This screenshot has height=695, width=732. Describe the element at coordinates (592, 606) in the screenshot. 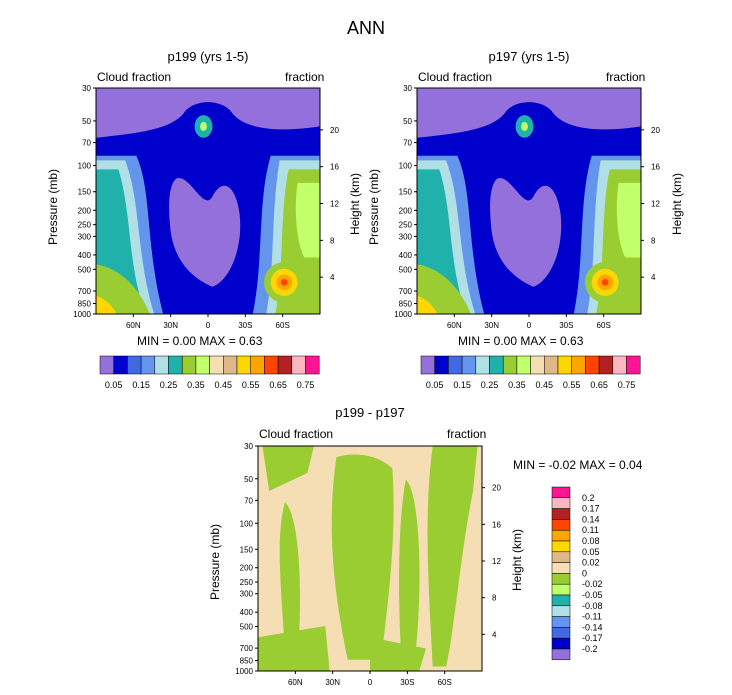

I see `cbd-label: -0.08` at that location.